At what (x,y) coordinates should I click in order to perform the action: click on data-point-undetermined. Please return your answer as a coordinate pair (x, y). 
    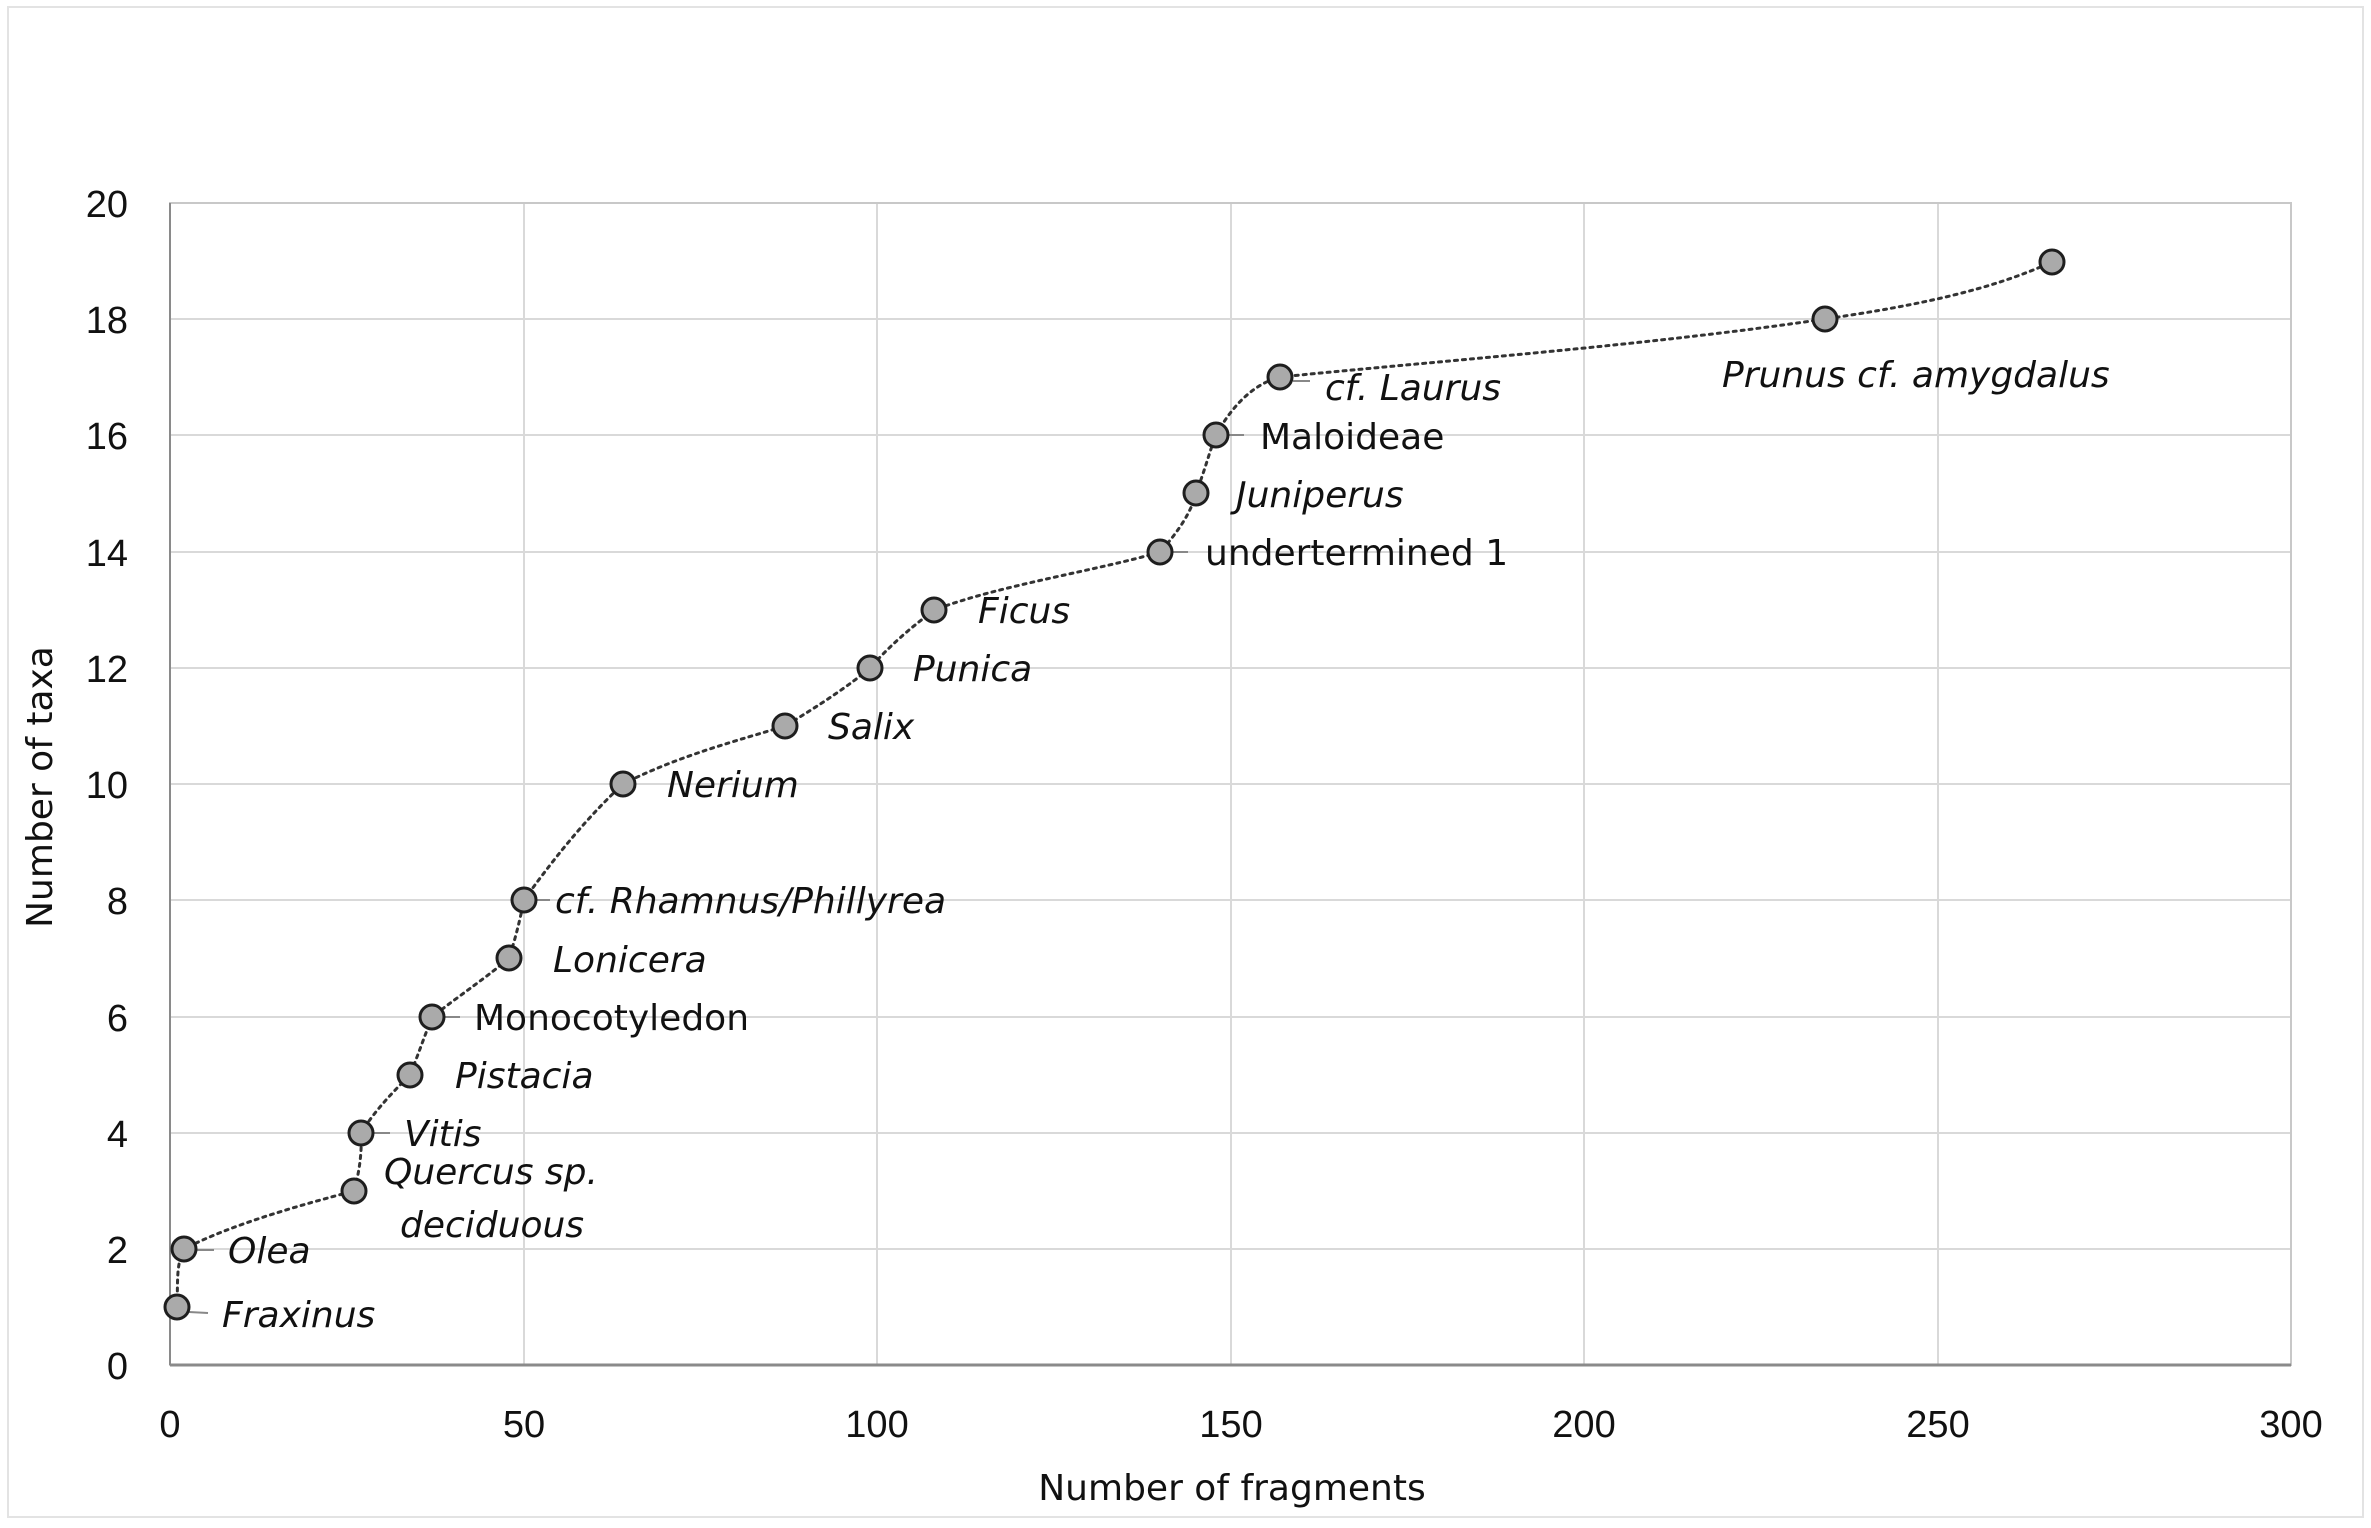
    Looking at the image, I should click on (1160, 552).